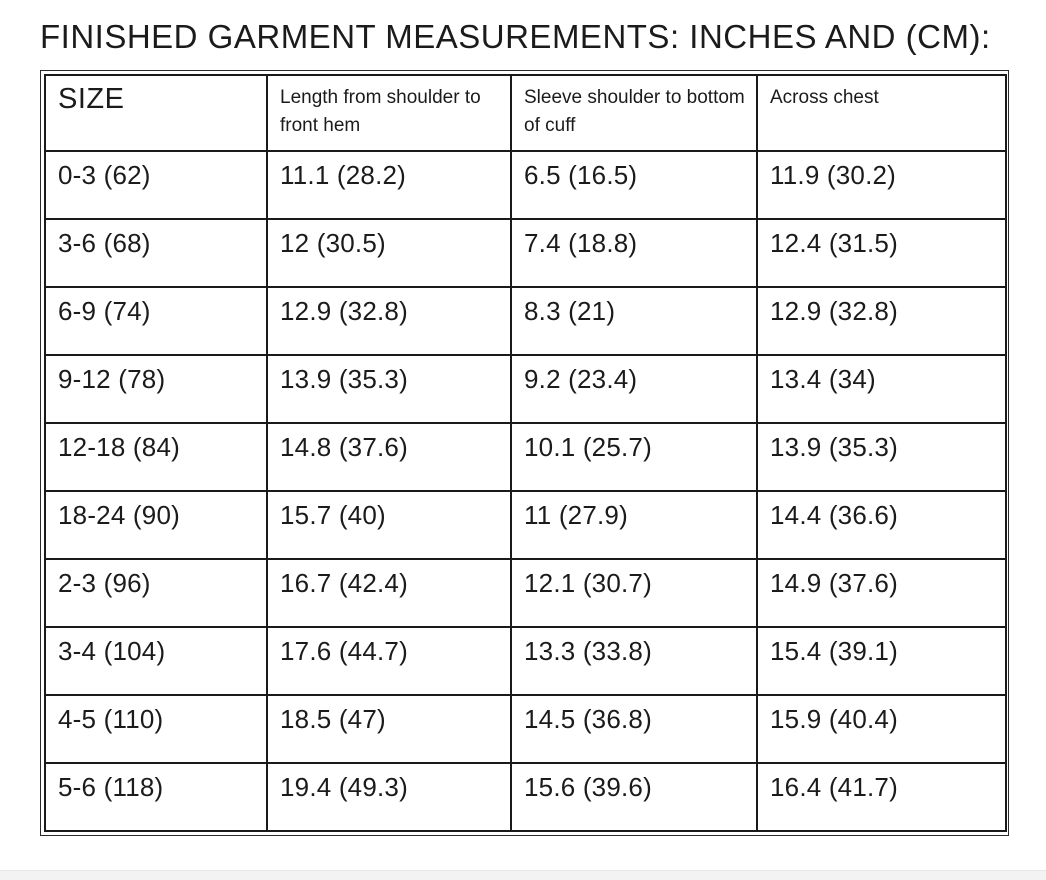  Describe the element at coordinates (634, 389) in the screenshot. I see `table-cell: 9.2 (23.4)` at that location.